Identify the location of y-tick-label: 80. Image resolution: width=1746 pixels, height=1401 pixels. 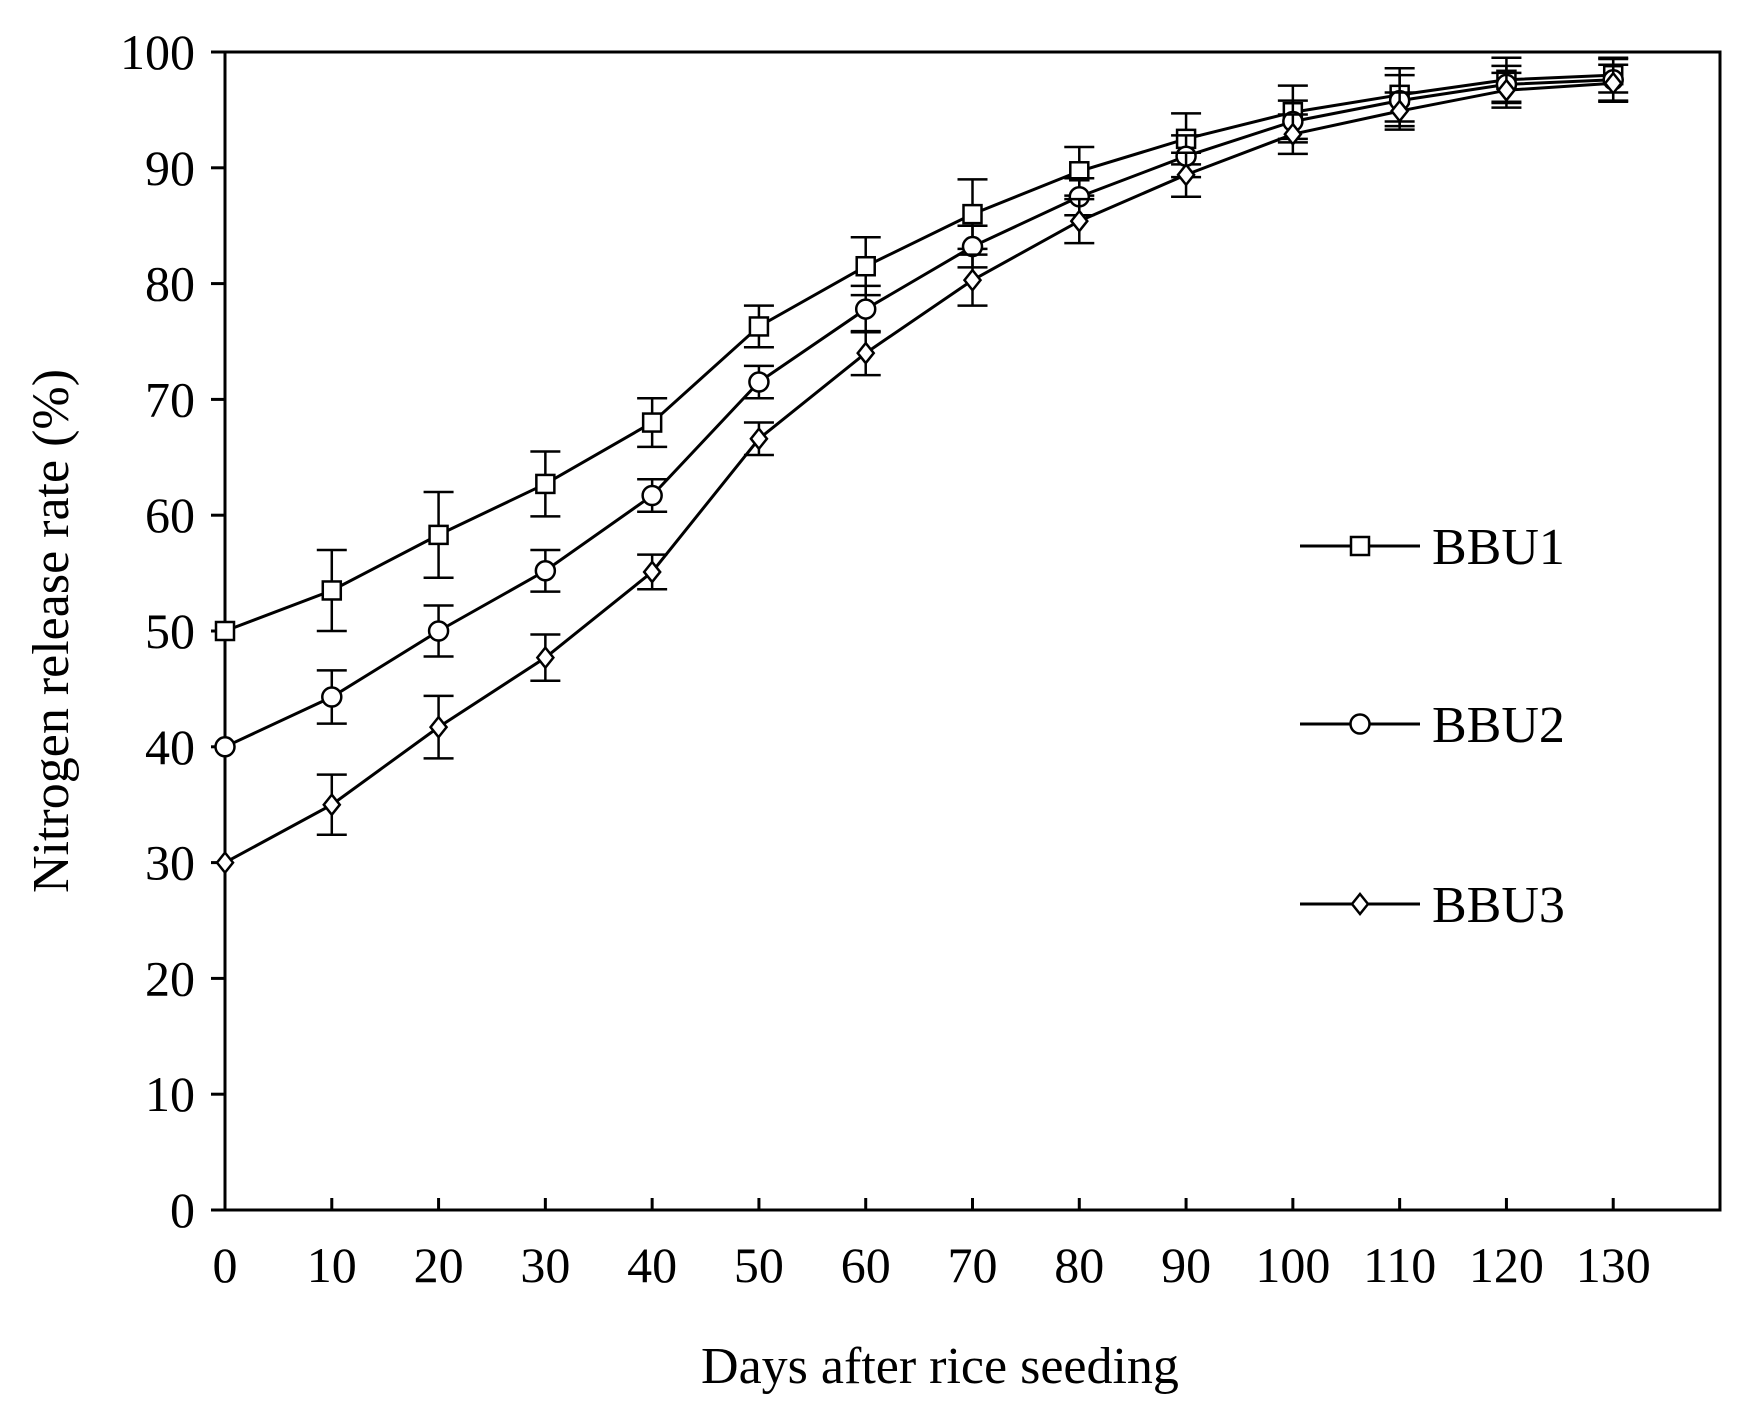
(170, 284).